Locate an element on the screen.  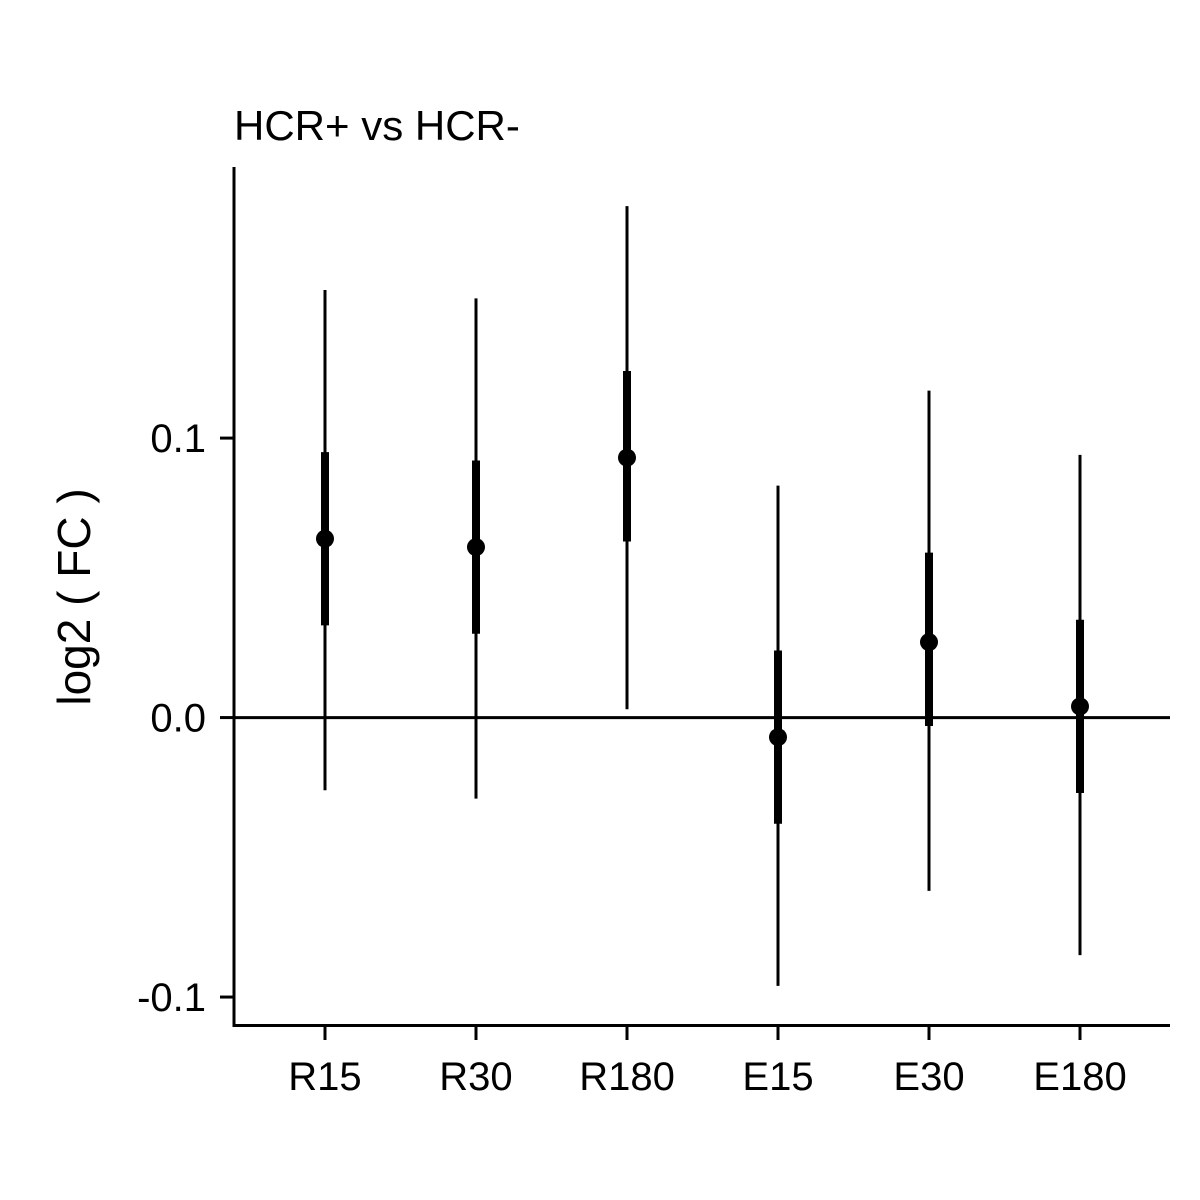
estimate-point-E30 is located at coordinates (929, 642).